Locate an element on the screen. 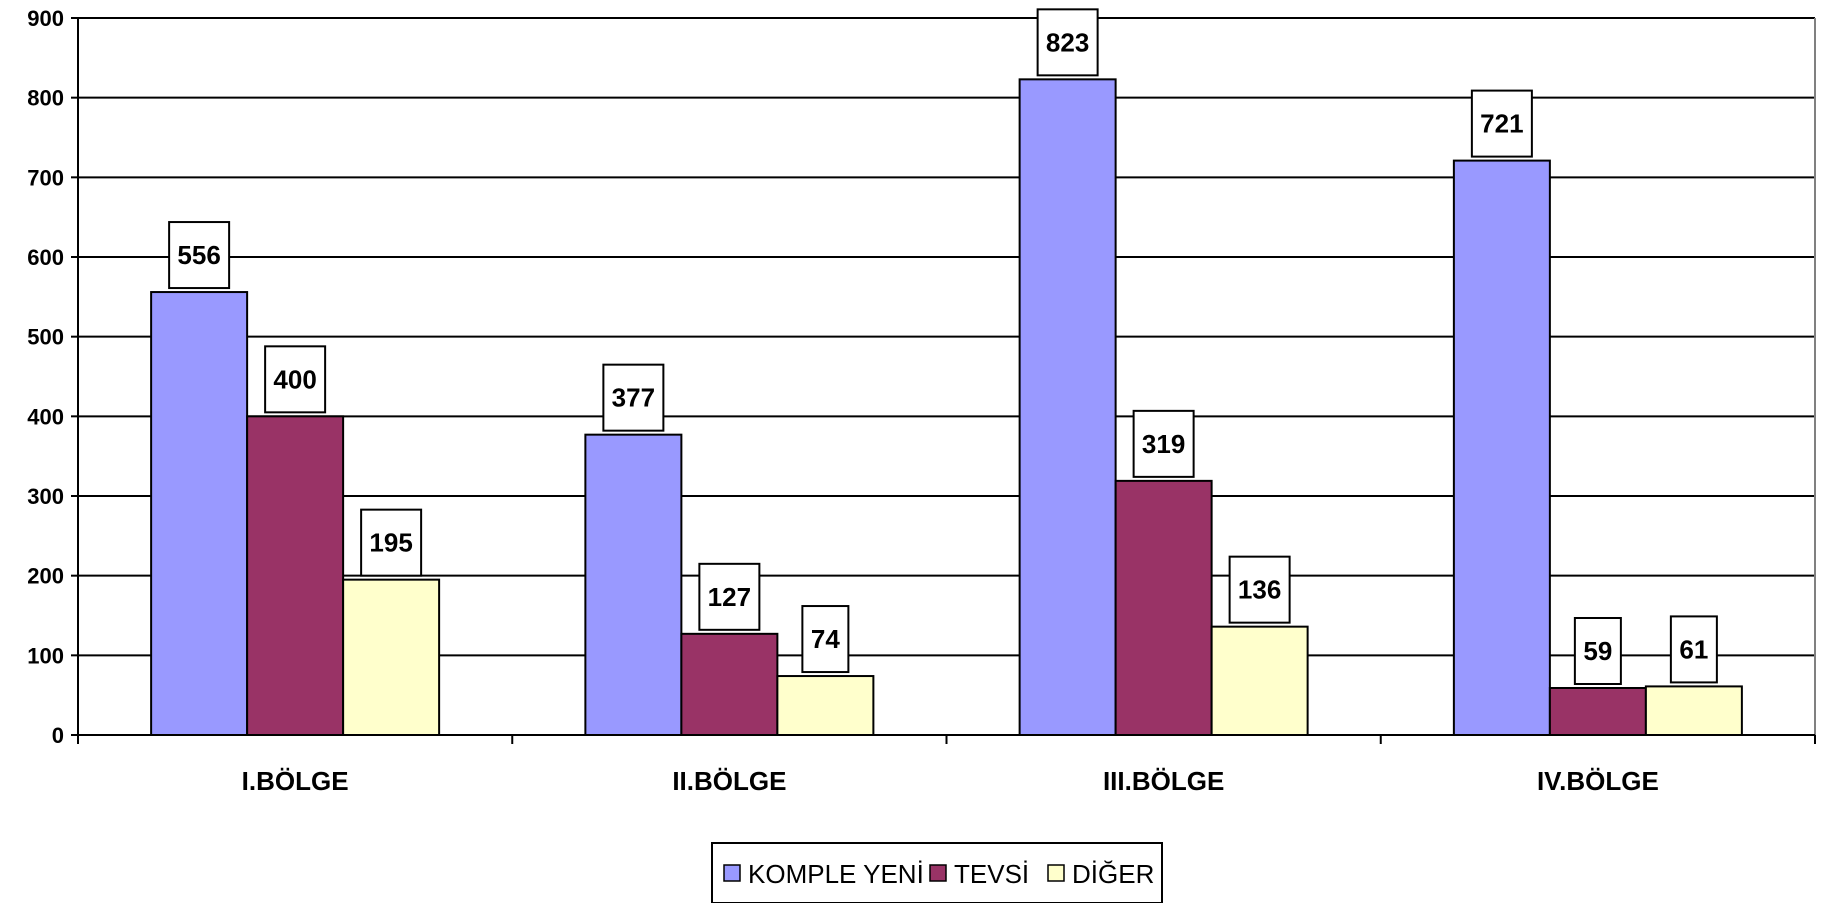 Image resolution: width=1822 pixels, height=903 pixels. y-tick-label: 900 is located at coordinates (45, 18).